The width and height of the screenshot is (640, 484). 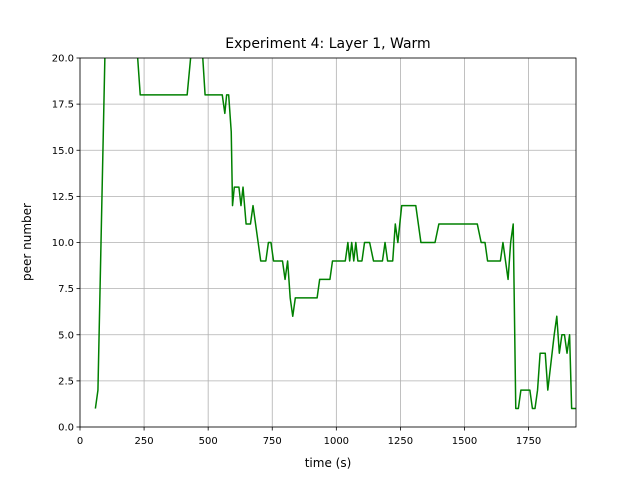 I want to click on chart-title: Experiment 4: Layer 1, Warm, so click(x=327, y=44).